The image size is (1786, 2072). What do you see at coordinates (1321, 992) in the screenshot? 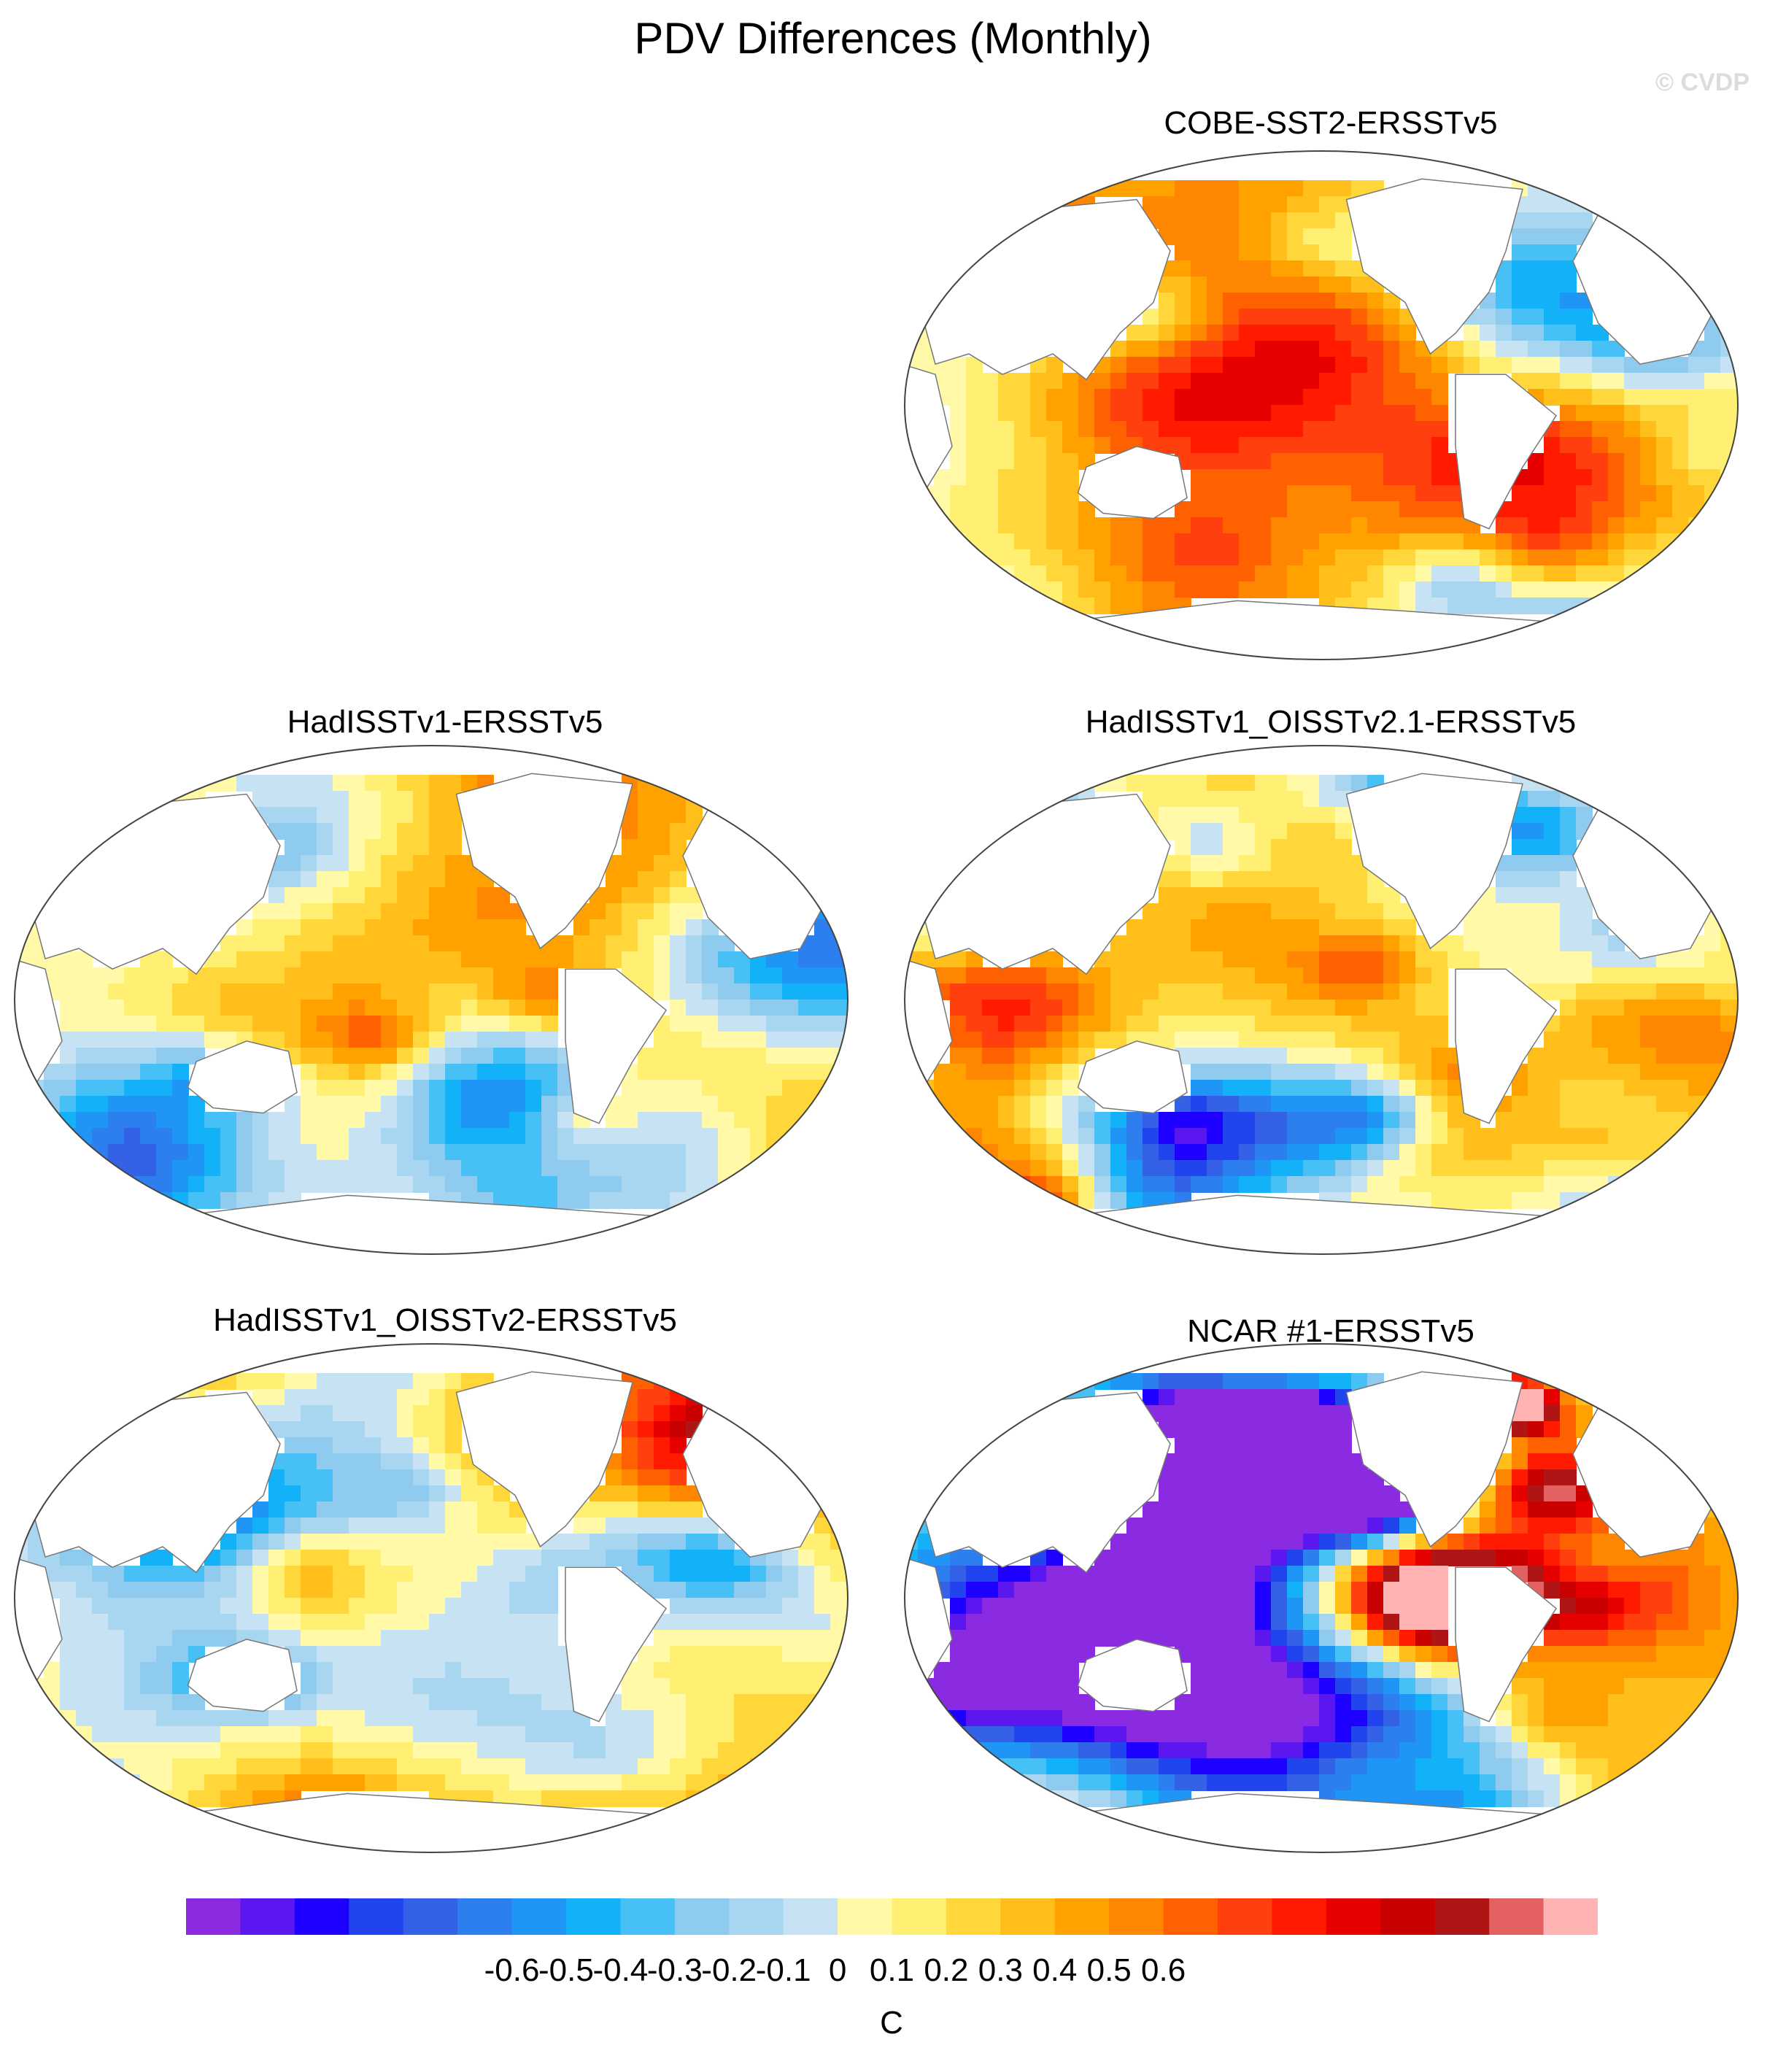
I see `sst-difference-field` at bounding box center [1321, 992].